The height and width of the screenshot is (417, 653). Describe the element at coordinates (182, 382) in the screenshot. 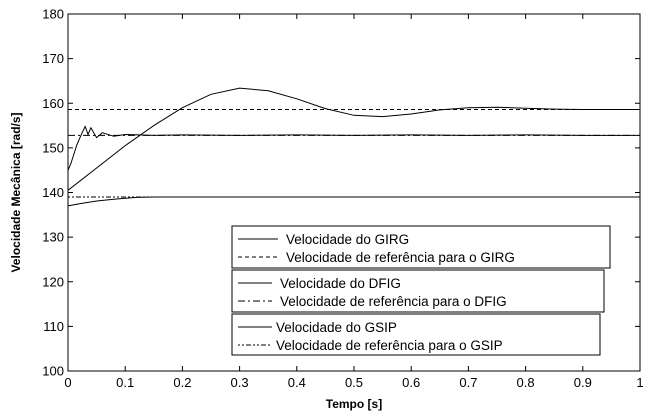

I see `x-tick-label: 0.2` at that location.